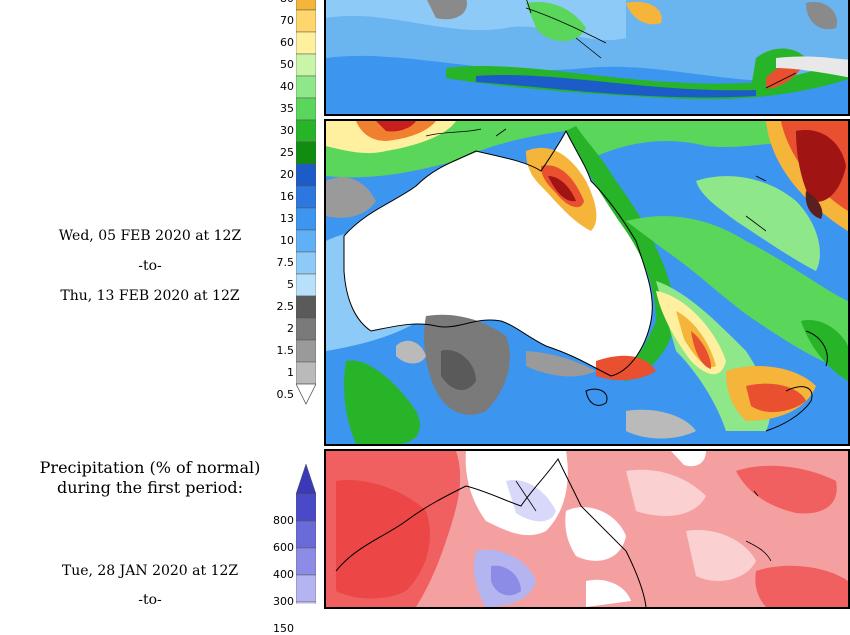 The image size is (850, 635). I want to click on period-start-date-2: Tue, 28 JAN 2020 at 12Z, so click(150, 571).